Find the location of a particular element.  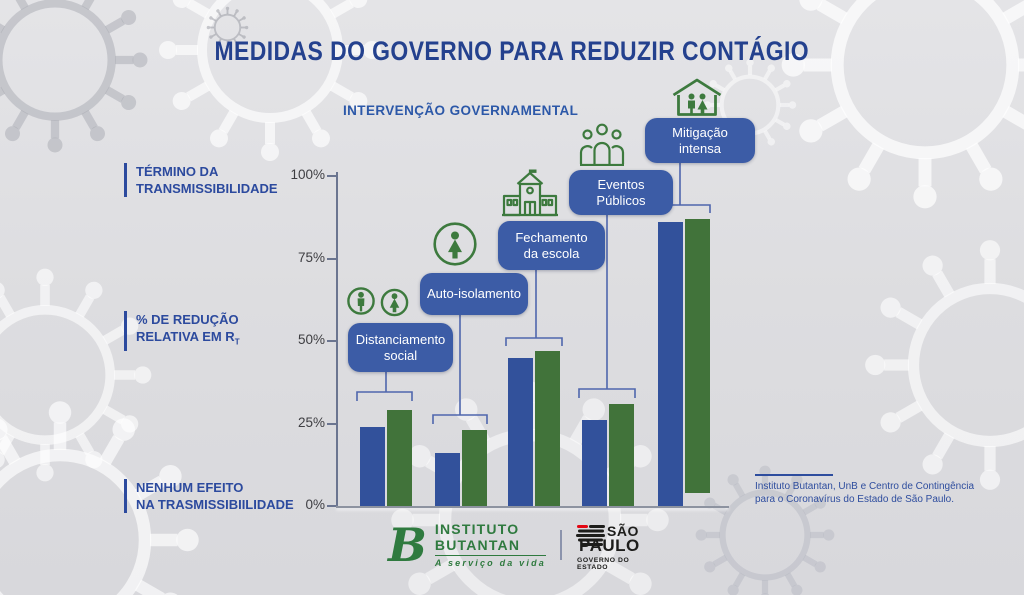

label-bubble-eventos-publicos: Eventos Públicos is located at coordinates (621, 192).